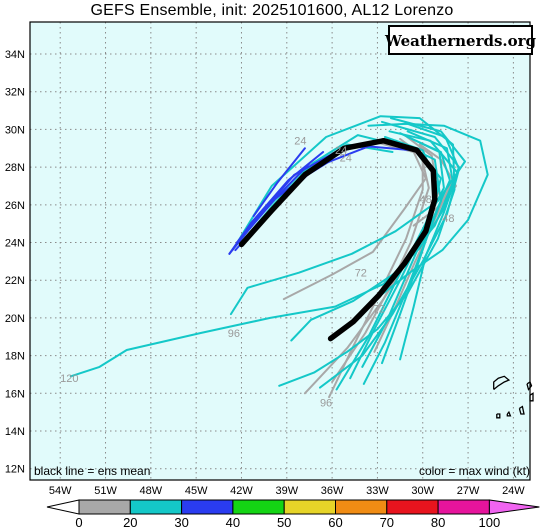 Image resolution: width=544 pixels, height=531 pixels. I want to click on lon-label: 42W, so click(241, 491).